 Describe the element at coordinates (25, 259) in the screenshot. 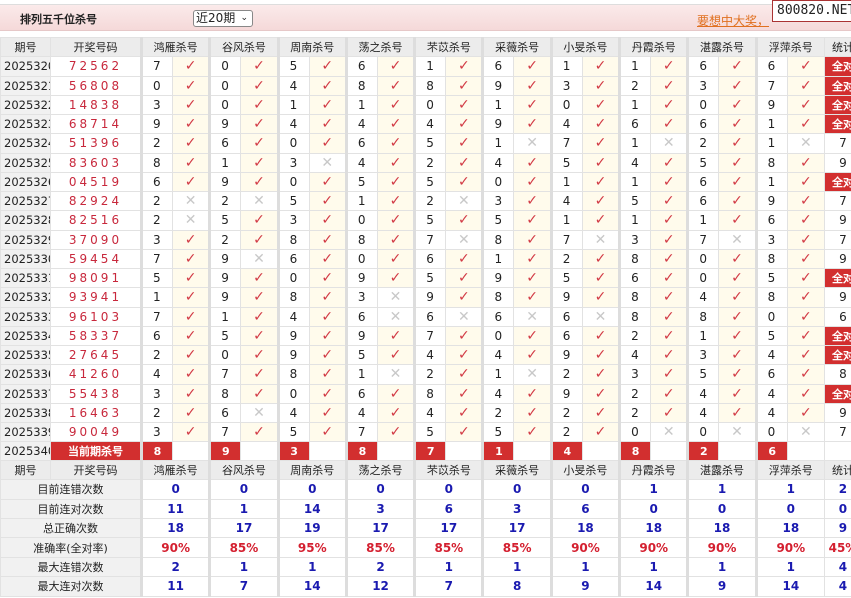

I see `issue-cell: 2025330` at that location.